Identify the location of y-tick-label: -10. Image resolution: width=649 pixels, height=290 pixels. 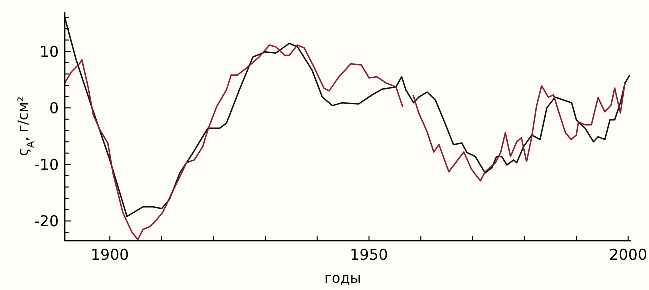
(46, 165).